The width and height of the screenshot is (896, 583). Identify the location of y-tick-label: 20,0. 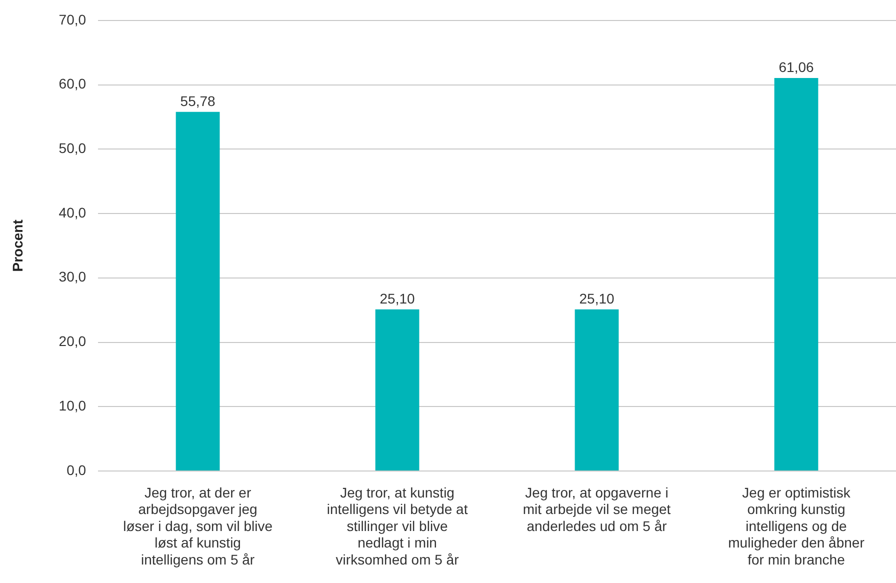
(72, 341).